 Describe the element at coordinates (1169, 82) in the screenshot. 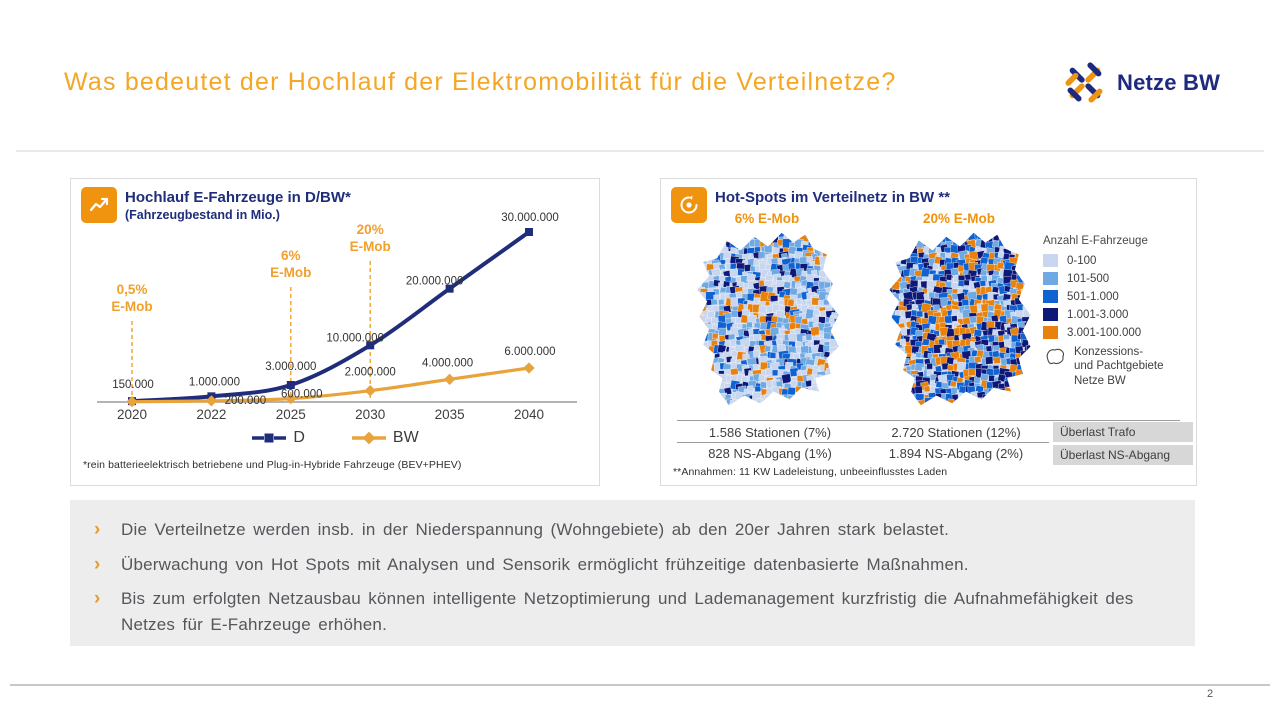

I see `logo-wordmark: Netze BW` at that location.